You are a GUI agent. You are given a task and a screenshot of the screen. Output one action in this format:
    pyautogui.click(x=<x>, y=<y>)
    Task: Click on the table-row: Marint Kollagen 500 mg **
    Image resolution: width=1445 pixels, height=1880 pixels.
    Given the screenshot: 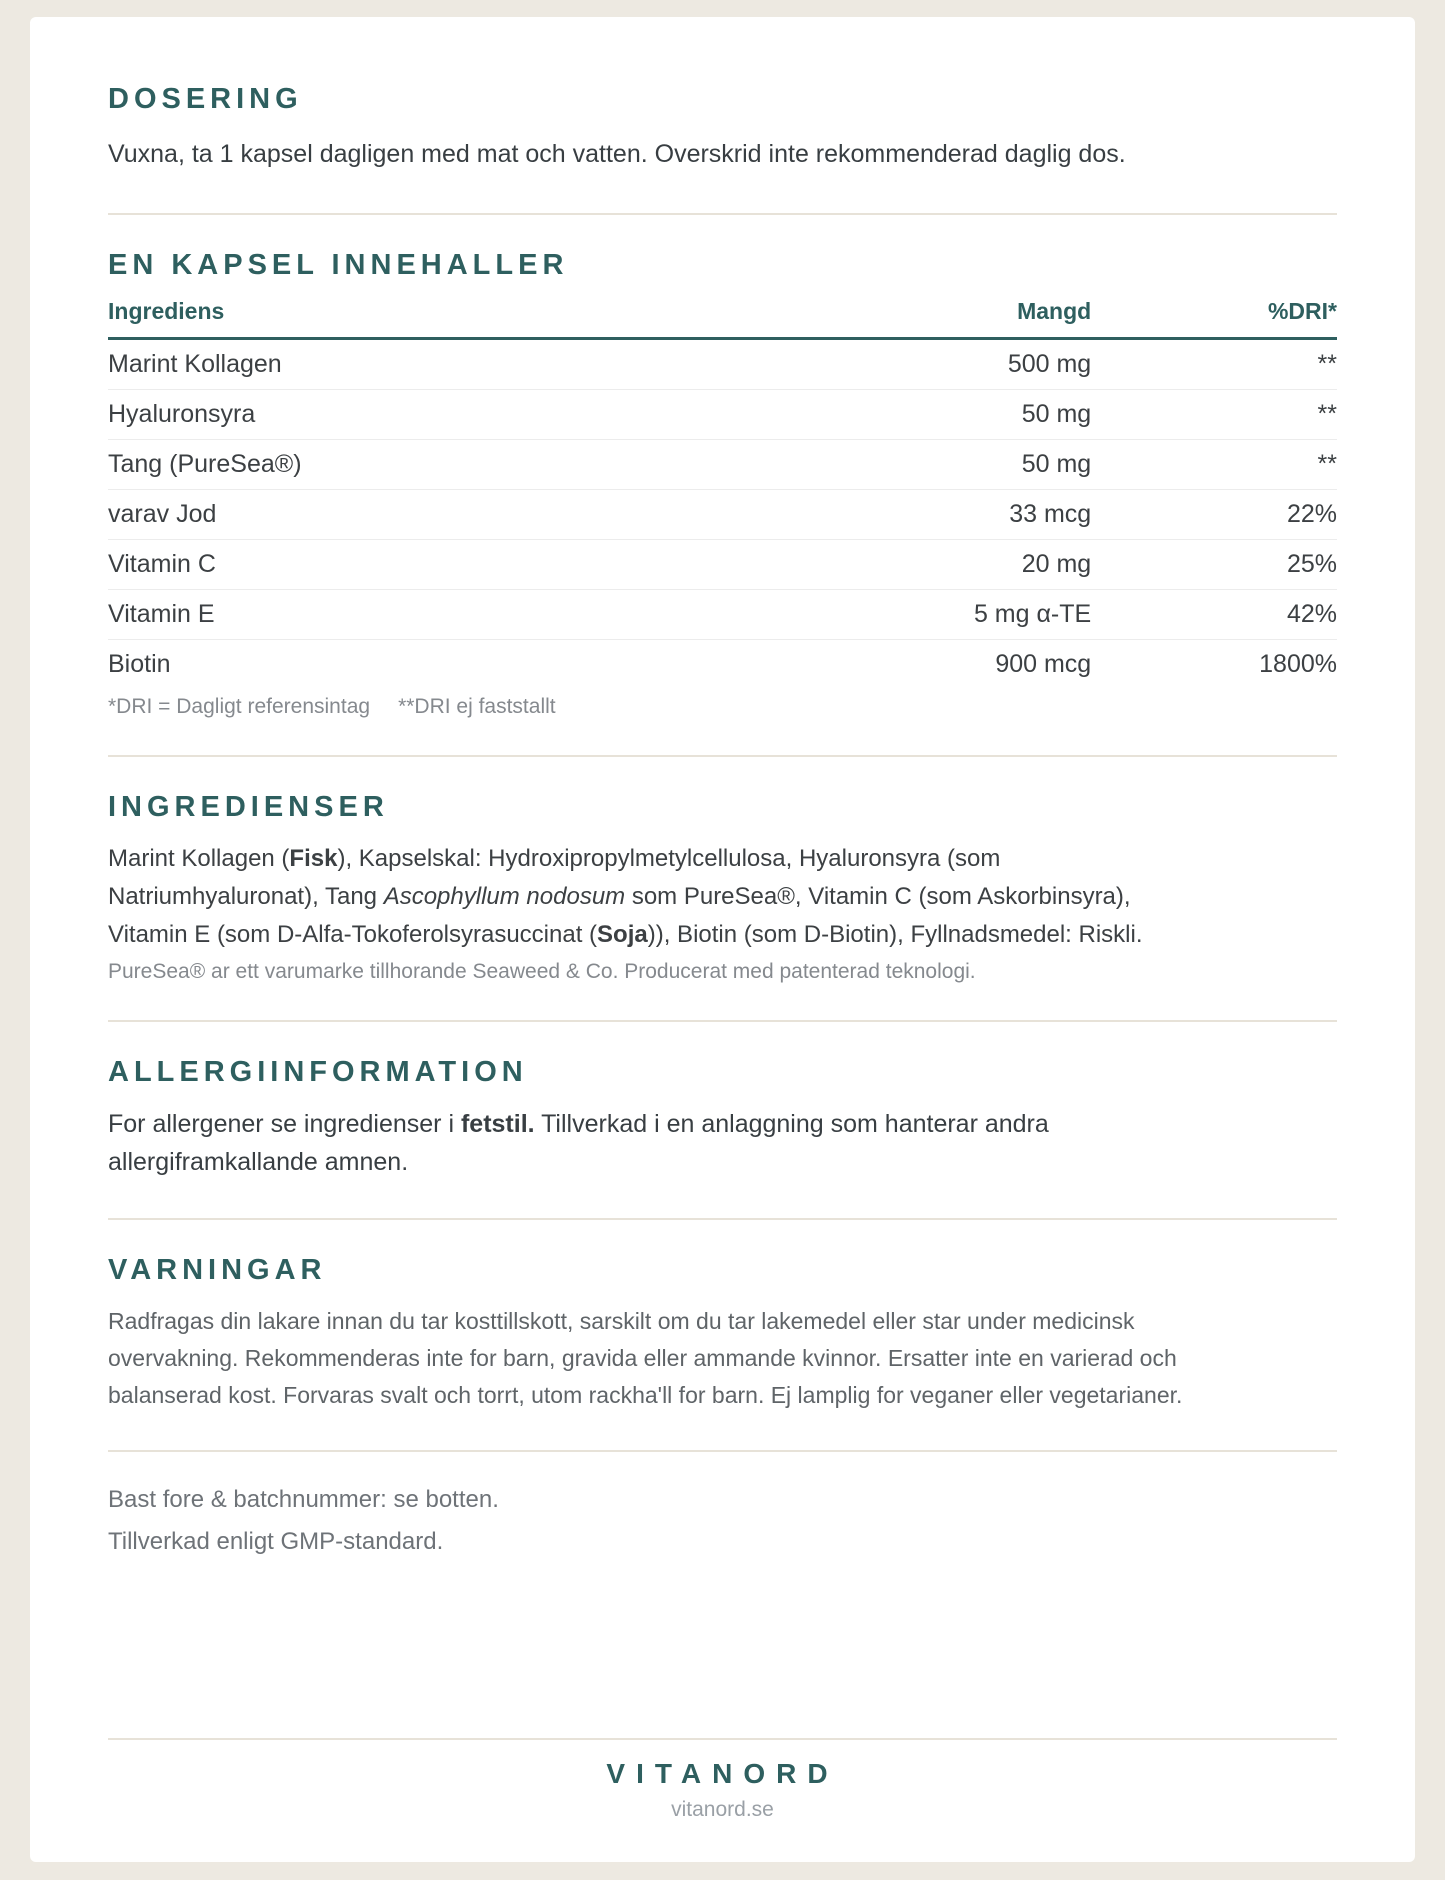 What is the action you would take?
    pyautogui.click(x=722, y=364)
    